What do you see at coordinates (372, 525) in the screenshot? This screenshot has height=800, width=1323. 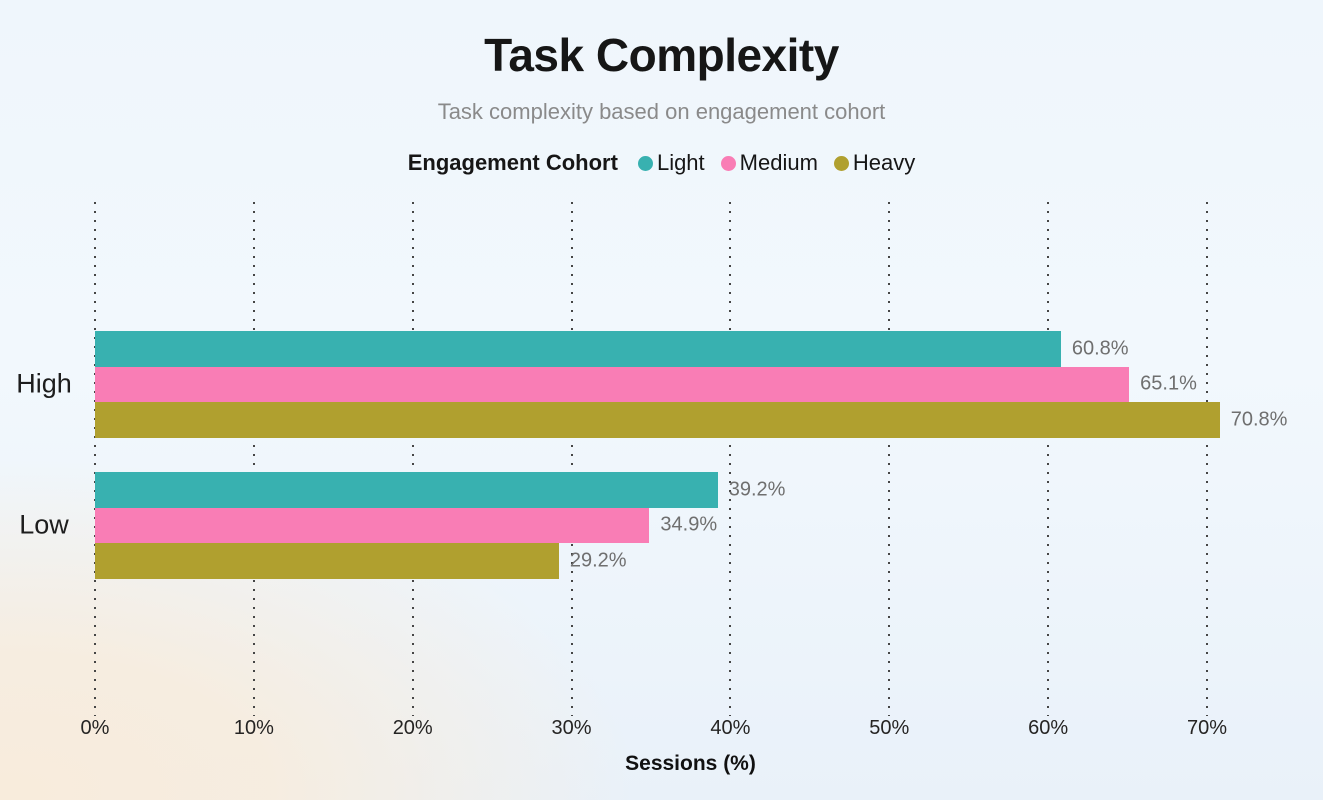 I see `bar-low-medium` at bounding box center [372, 525].